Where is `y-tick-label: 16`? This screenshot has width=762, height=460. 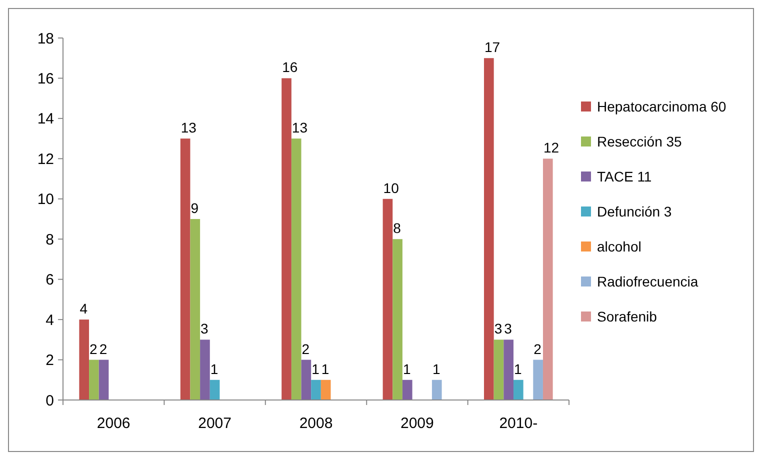 y-tick-label: 16 is located at coordinates (45, 79).